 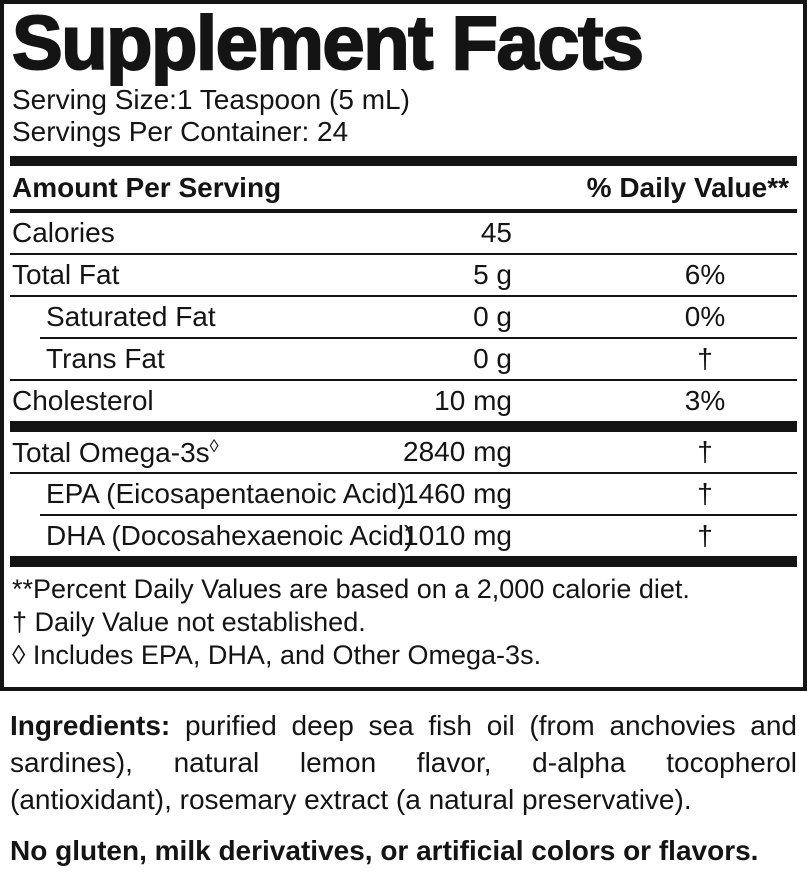 I want to click on nutrient-name: Saturated Fat, so click(x=131, y=316).